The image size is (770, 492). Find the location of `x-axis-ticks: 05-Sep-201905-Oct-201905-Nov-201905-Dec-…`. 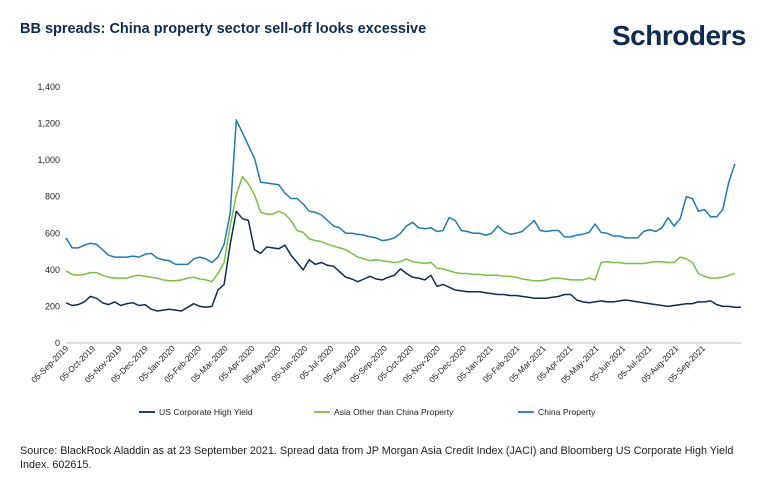

x-axis-ticks: 05-Sep-201905-Oct-201905-Nov-201905-Dec-… is located at coordinates (368, 364).